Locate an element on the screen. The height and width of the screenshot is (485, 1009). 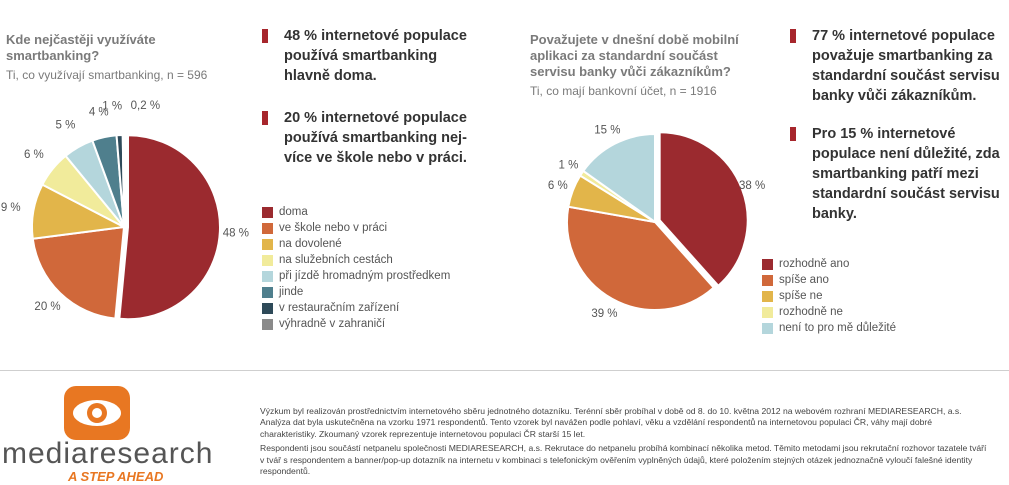
legend-item: doma is located at coordinates (356, 212).